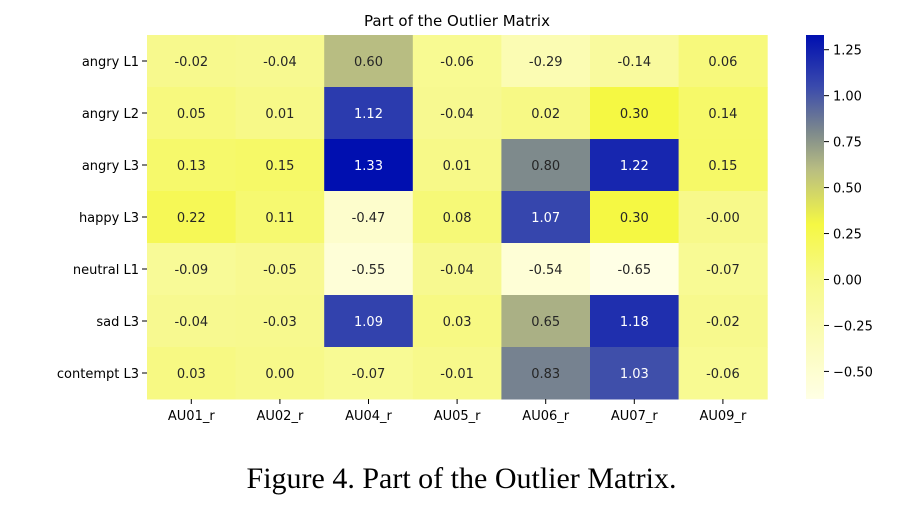 The height and width of the screenshot is (519, 923). What do you see at coordinates (191, 114) in the screenshot?
I see `cell-value-label: 0.05` at bounding box center [191, 114].